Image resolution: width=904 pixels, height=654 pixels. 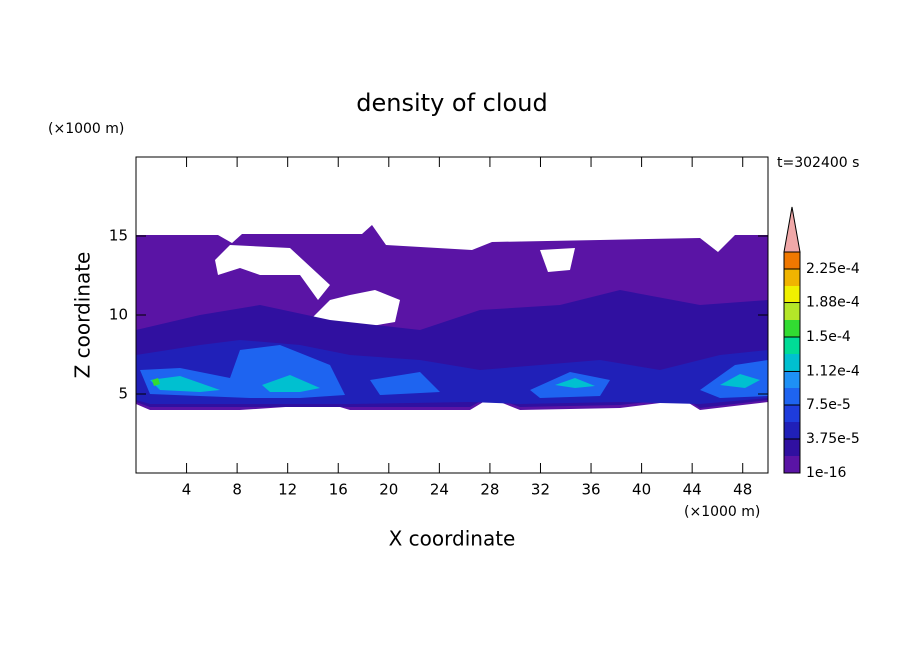 What do you see at coordinates (833, 303) in the screenshot?
I see `colorbar-label: 1.88e-4` at bounding box center [833, 303].